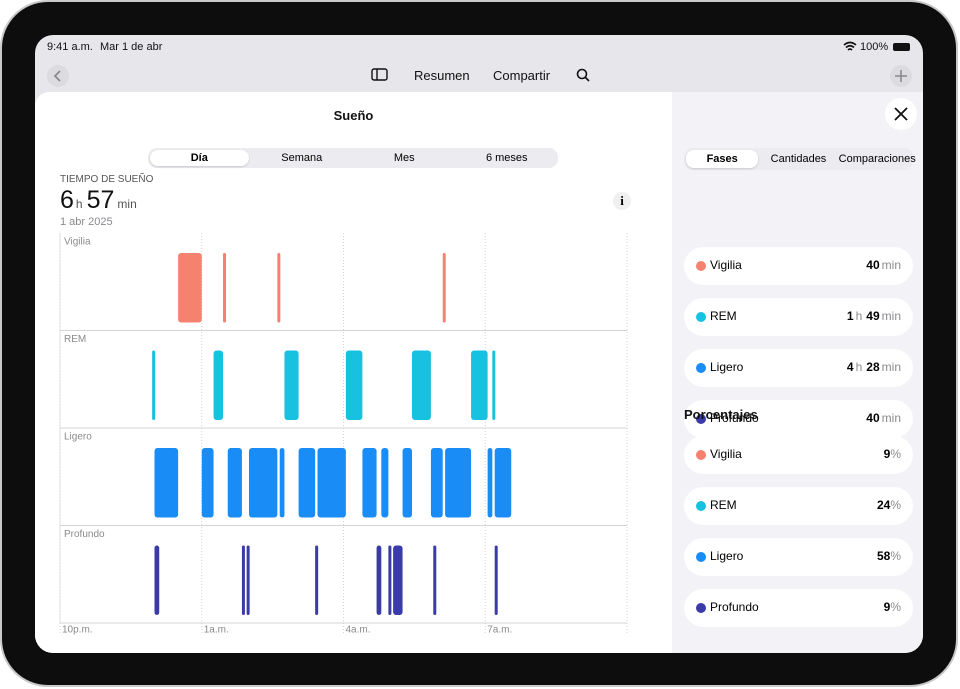 The image size is (960, 689). What do you see at coordinates (798, 455) in the screenshot?
I see `percent-card: Vigilia 9%` at bounding box center [798, 455].